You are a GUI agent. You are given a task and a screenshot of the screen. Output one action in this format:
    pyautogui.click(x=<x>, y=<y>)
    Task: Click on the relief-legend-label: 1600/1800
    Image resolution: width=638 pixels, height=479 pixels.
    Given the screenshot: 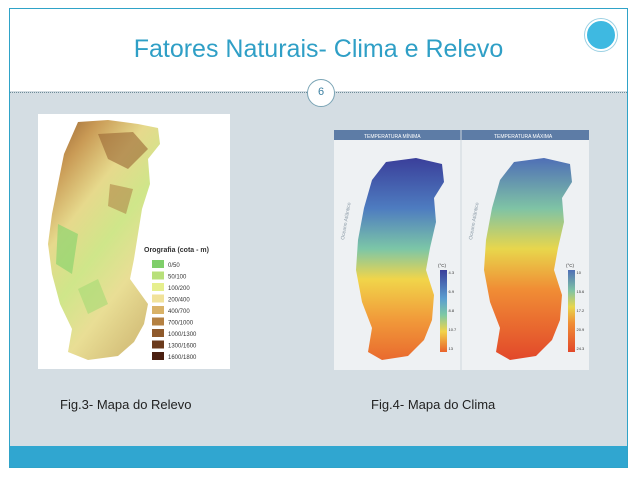 What is the action you would take?
    pyautogui.click(x=182, y=358)
    